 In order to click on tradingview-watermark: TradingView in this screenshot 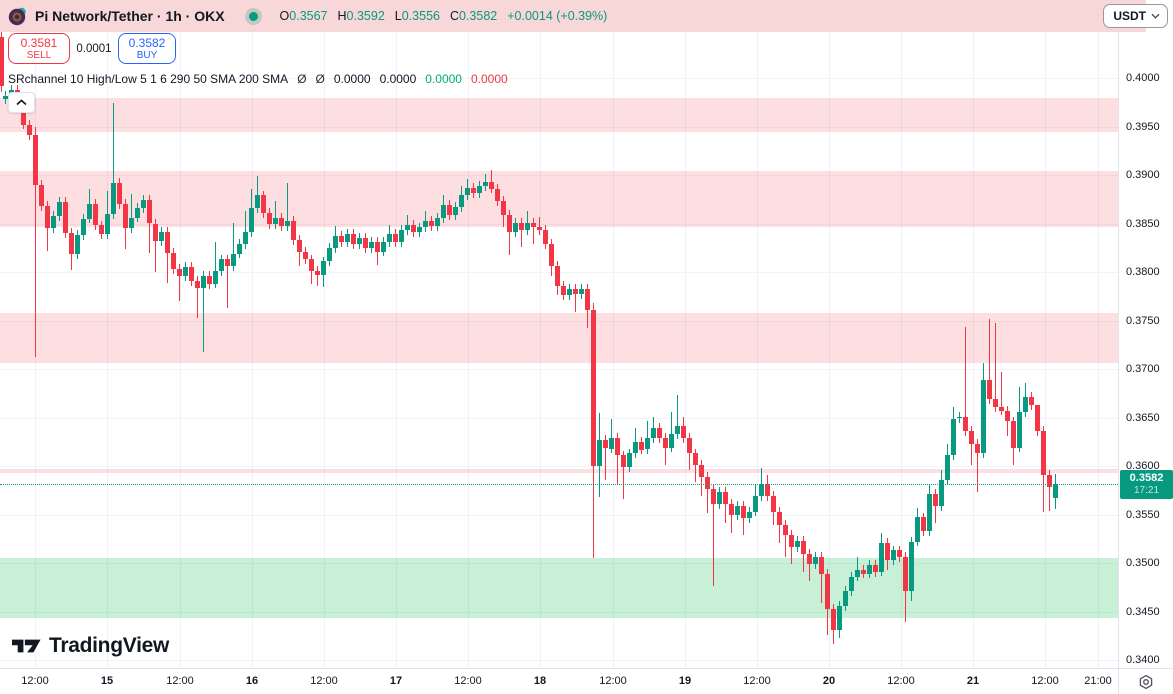, I will do `click(90, 646)`.